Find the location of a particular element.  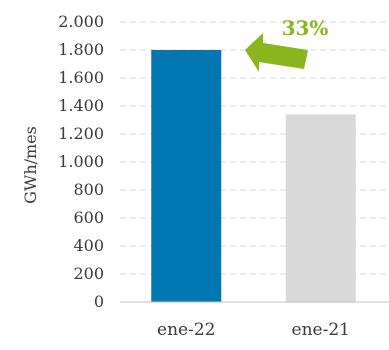

x-tick-label: ene-21 is located at coordinates (321, 330).